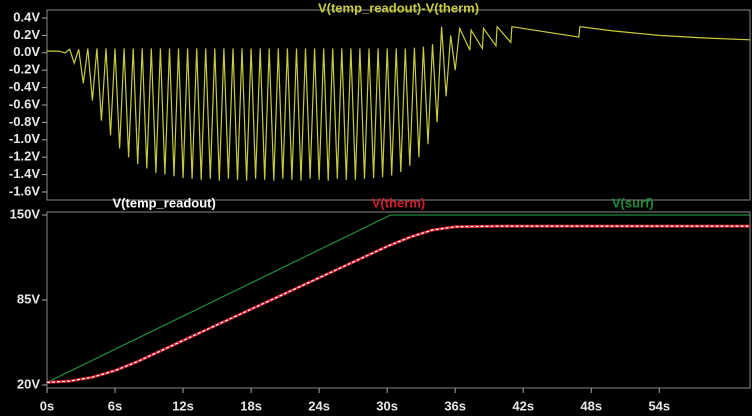  Describe the element at coordinates (523, 405) in the screenshot. I see `x-tick-label: 42s` at that location.